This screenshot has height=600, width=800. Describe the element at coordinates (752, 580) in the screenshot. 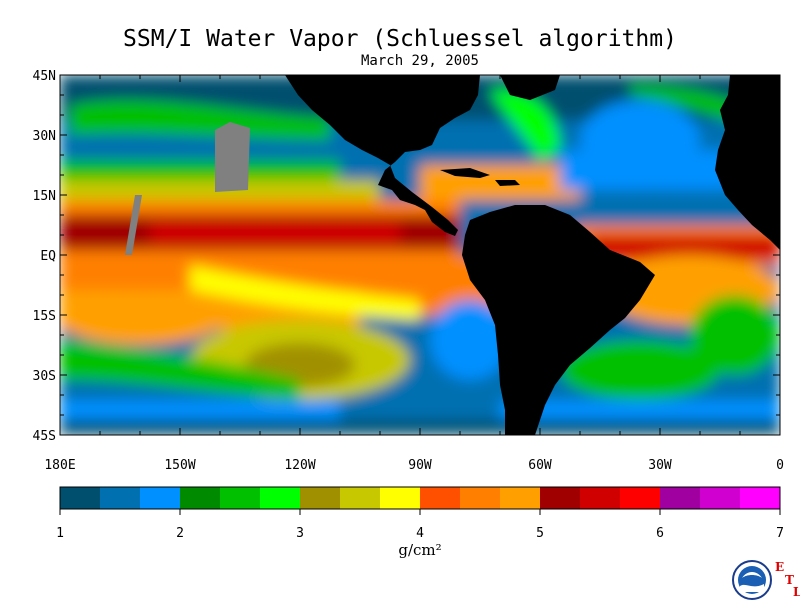

I see `noaa-logo` at that location.